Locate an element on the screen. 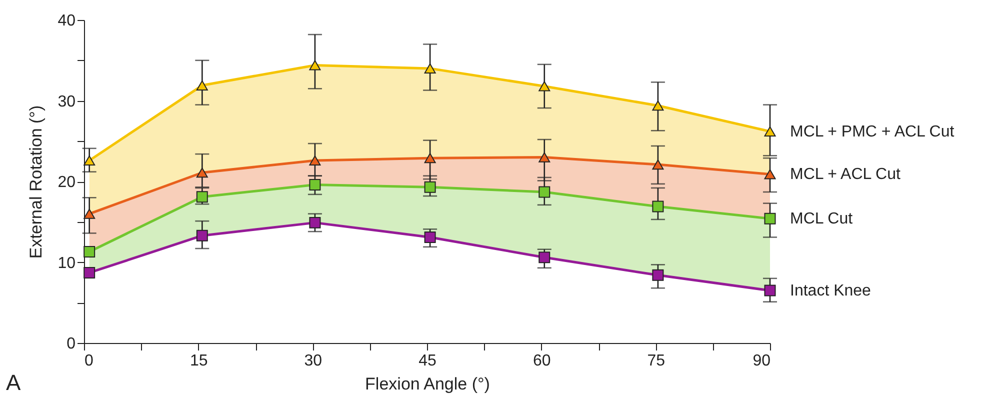 The image size is (989, 408). x-tick-label: 15 is located at coordinates (199, 361).